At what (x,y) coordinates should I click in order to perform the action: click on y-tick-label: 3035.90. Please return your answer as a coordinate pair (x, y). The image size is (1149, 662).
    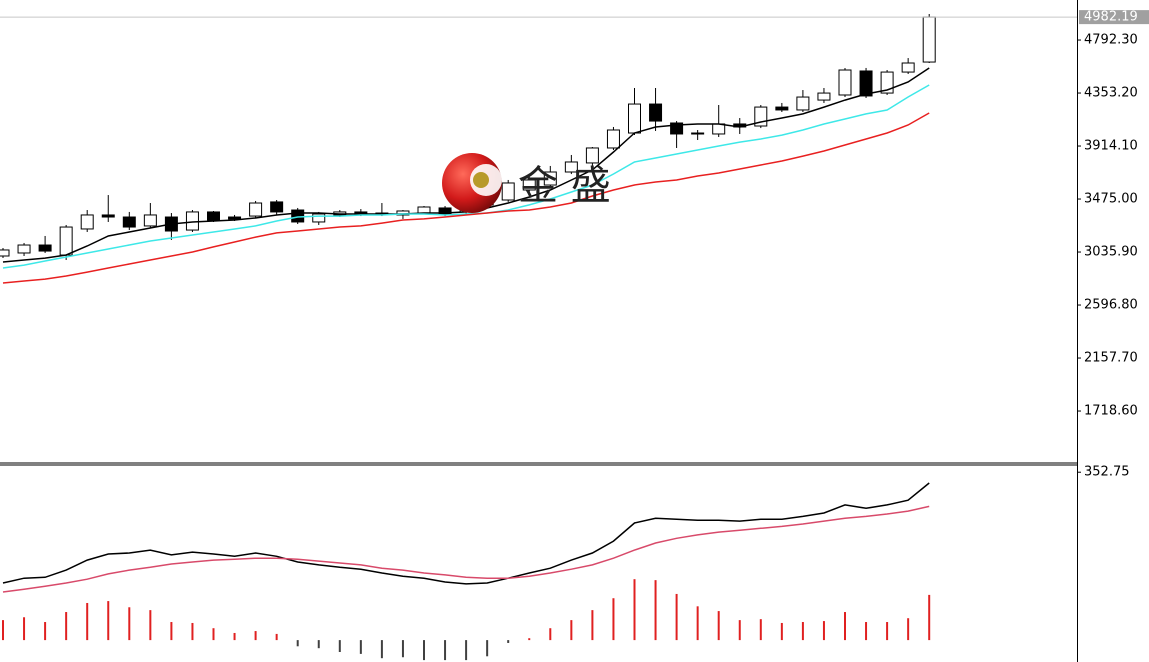
    Looking at the image, I should click on (1111, 252).